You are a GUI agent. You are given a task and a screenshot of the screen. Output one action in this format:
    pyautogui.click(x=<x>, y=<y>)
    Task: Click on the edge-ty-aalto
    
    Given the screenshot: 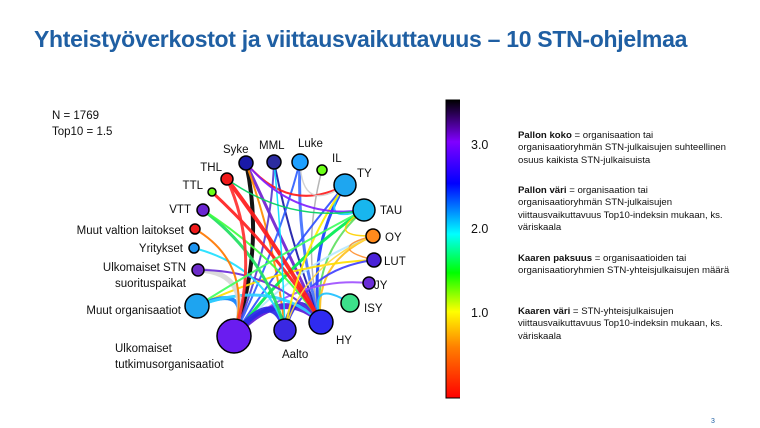 What is the action you would take?
    pyautogui.click(x=315, y=257)
    